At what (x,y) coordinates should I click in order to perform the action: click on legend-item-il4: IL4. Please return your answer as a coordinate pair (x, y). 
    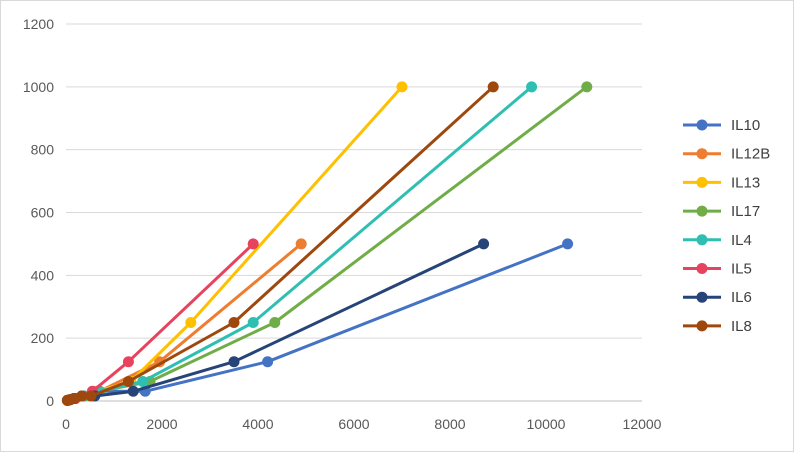
    Looking at the image, I should click on (717, 240).